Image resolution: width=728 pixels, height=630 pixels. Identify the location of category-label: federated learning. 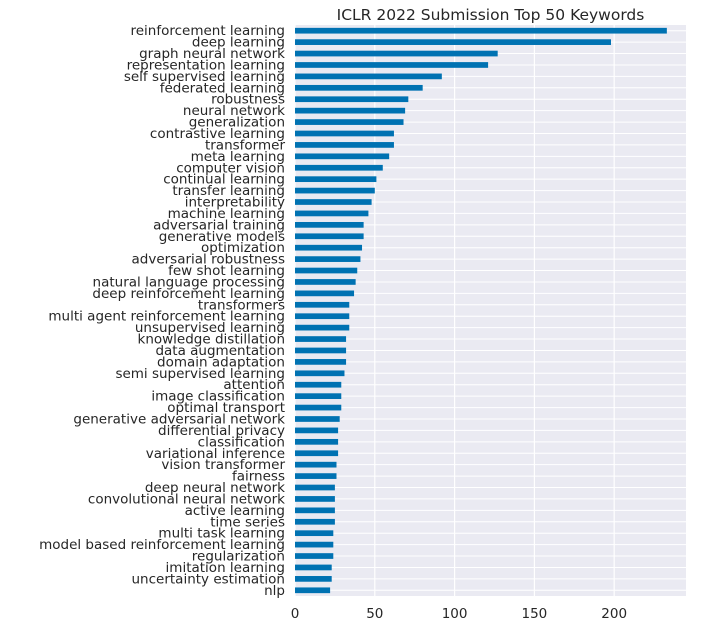
(222, 88).